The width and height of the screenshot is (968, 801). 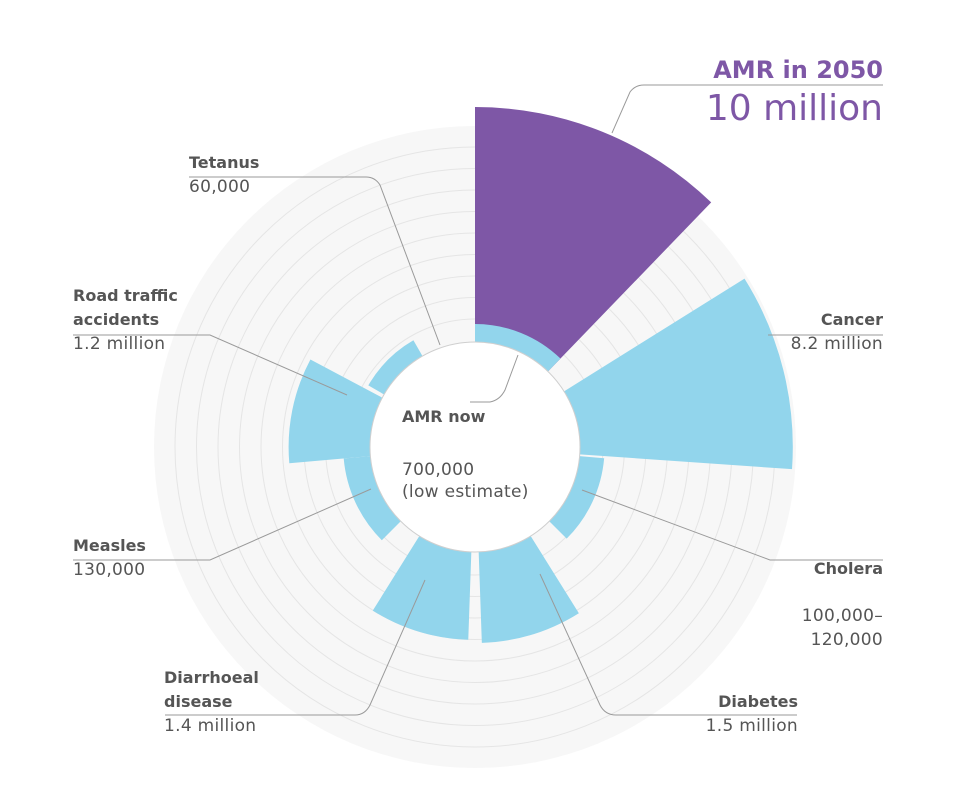 What do you see at coordinates (518, 348) in the screenshot?
I see `bar-amr-now` at bounding box center [518, 348].